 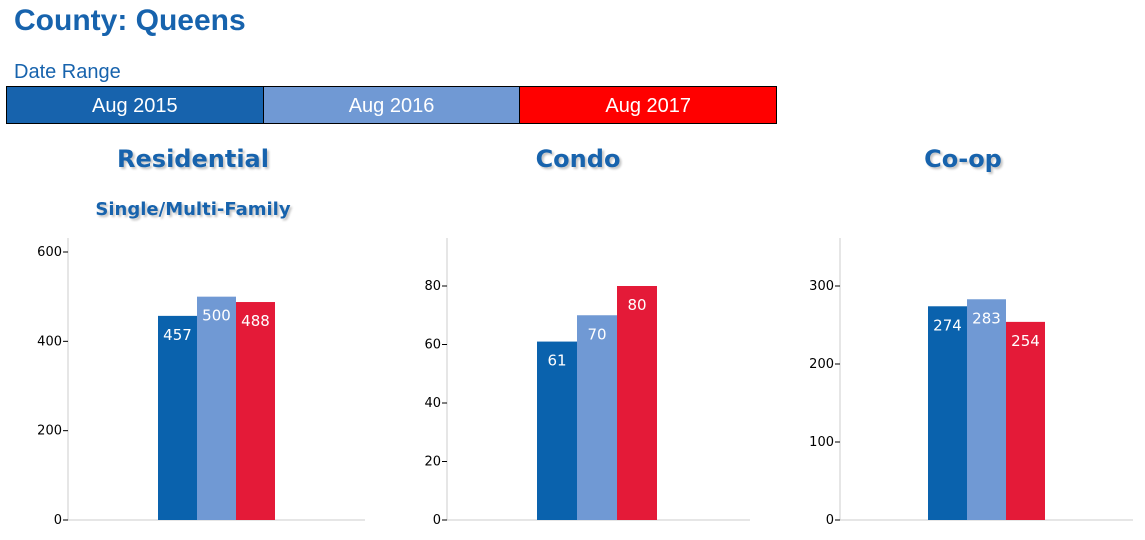 I want to click on condo-bar-aug-2017, so click(x=637, y=403).